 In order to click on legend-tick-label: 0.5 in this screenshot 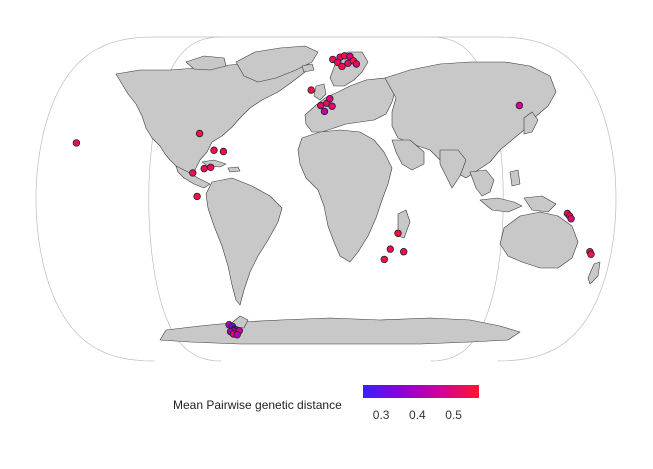, I will do `click(453, 415)`.